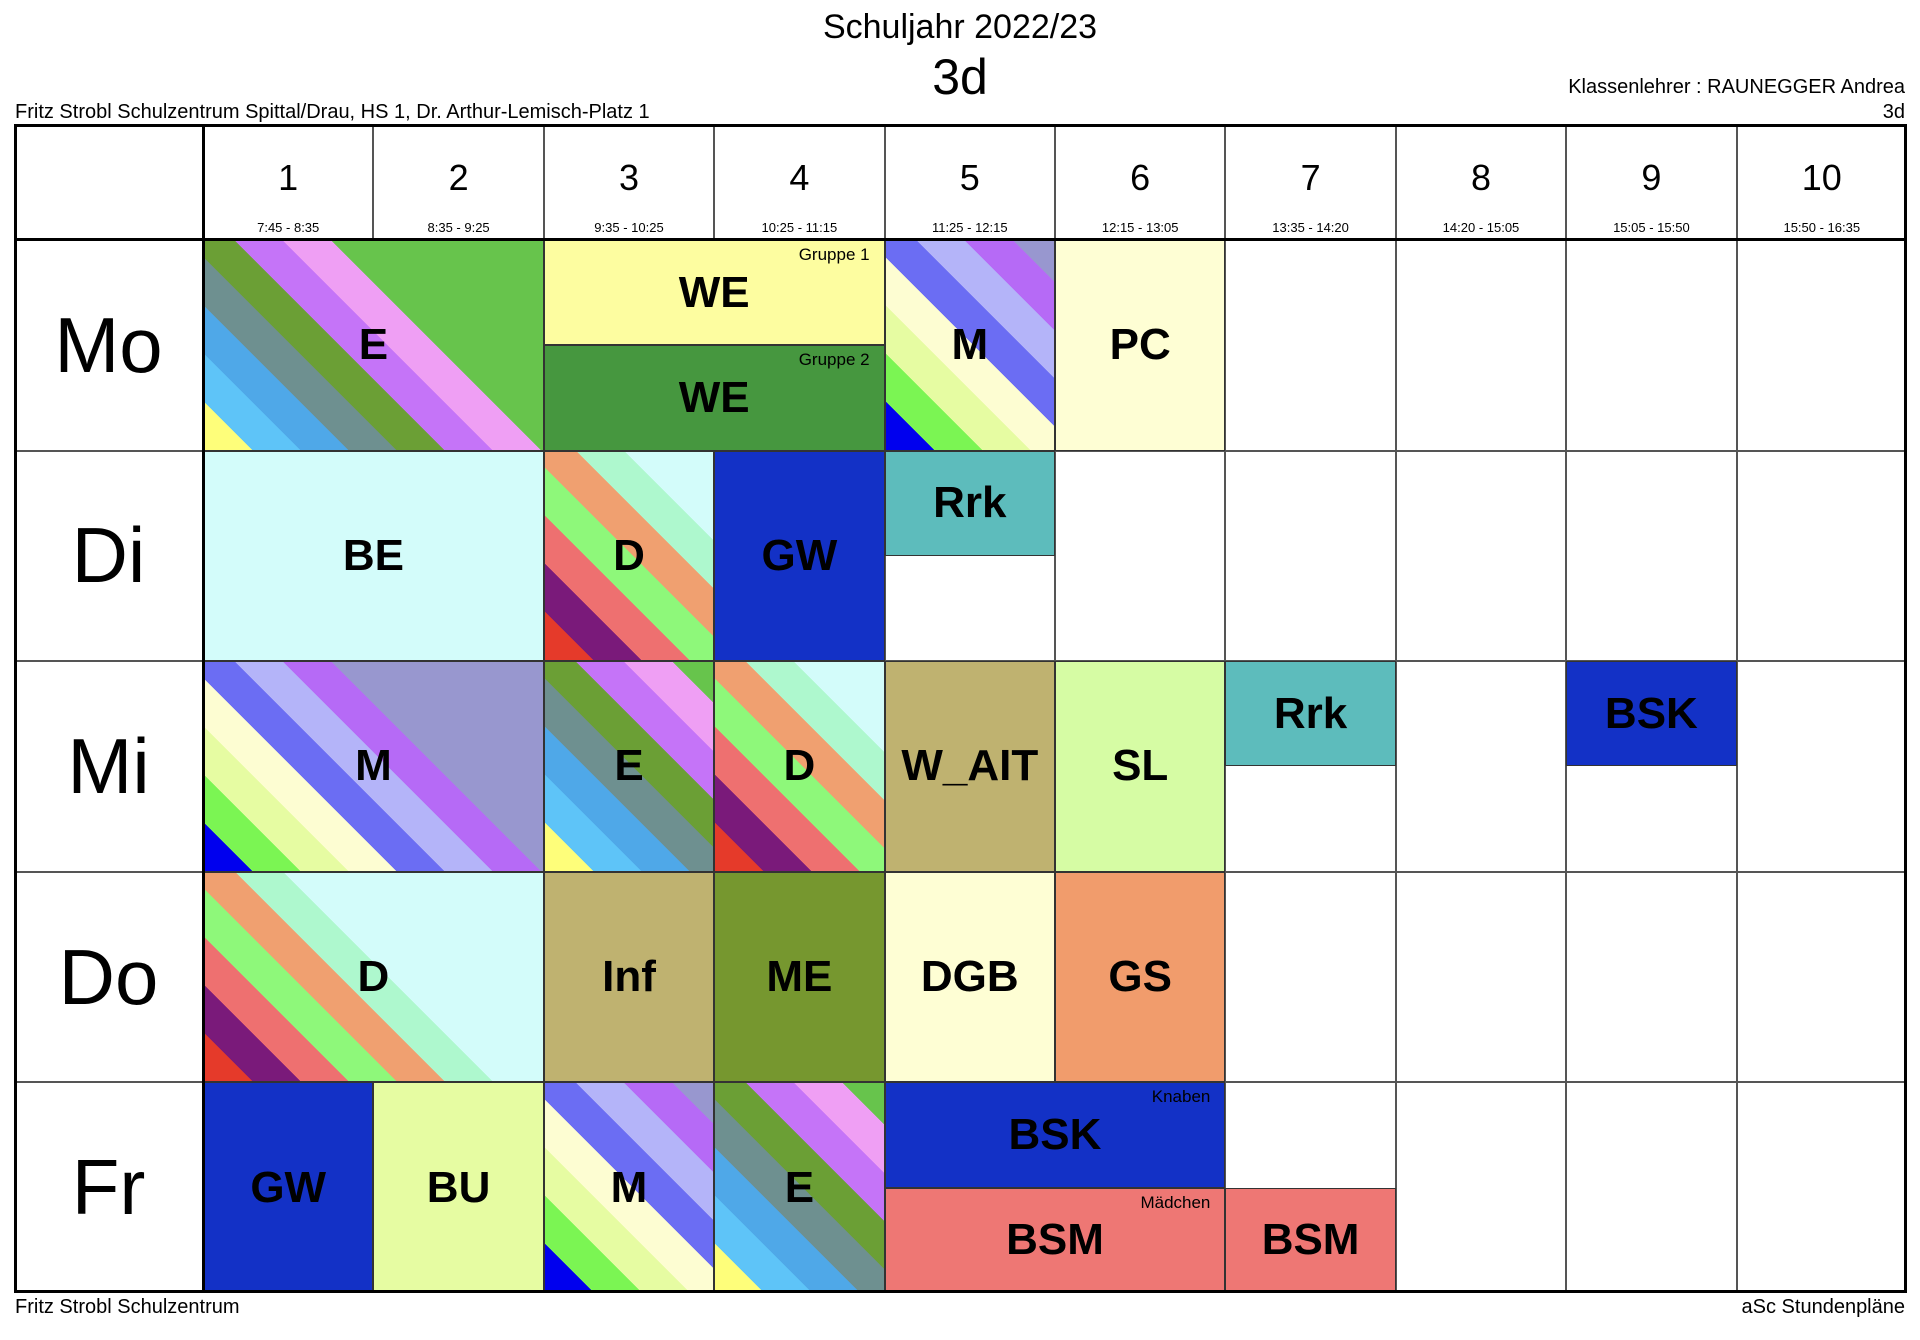  What do you see at coordinates (458, 227) in the screenshot?
I see `period-time: 8:35 - 9:25` at bounding box center [458, 227].